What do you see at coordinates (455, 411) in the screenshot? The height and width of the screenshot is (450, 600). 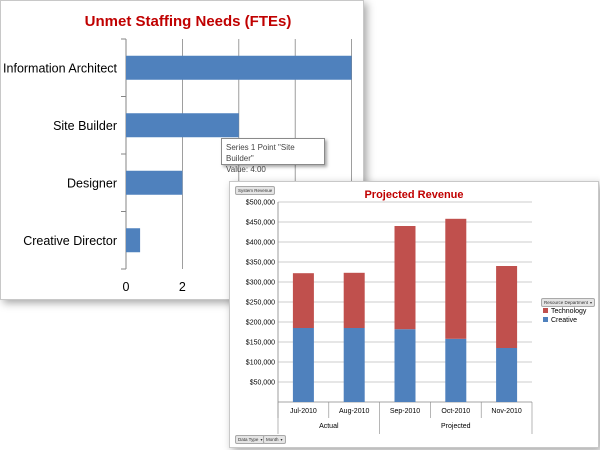 I see `revenue-x-tick-label: Oct-2010` at bounding box center [455, 411].